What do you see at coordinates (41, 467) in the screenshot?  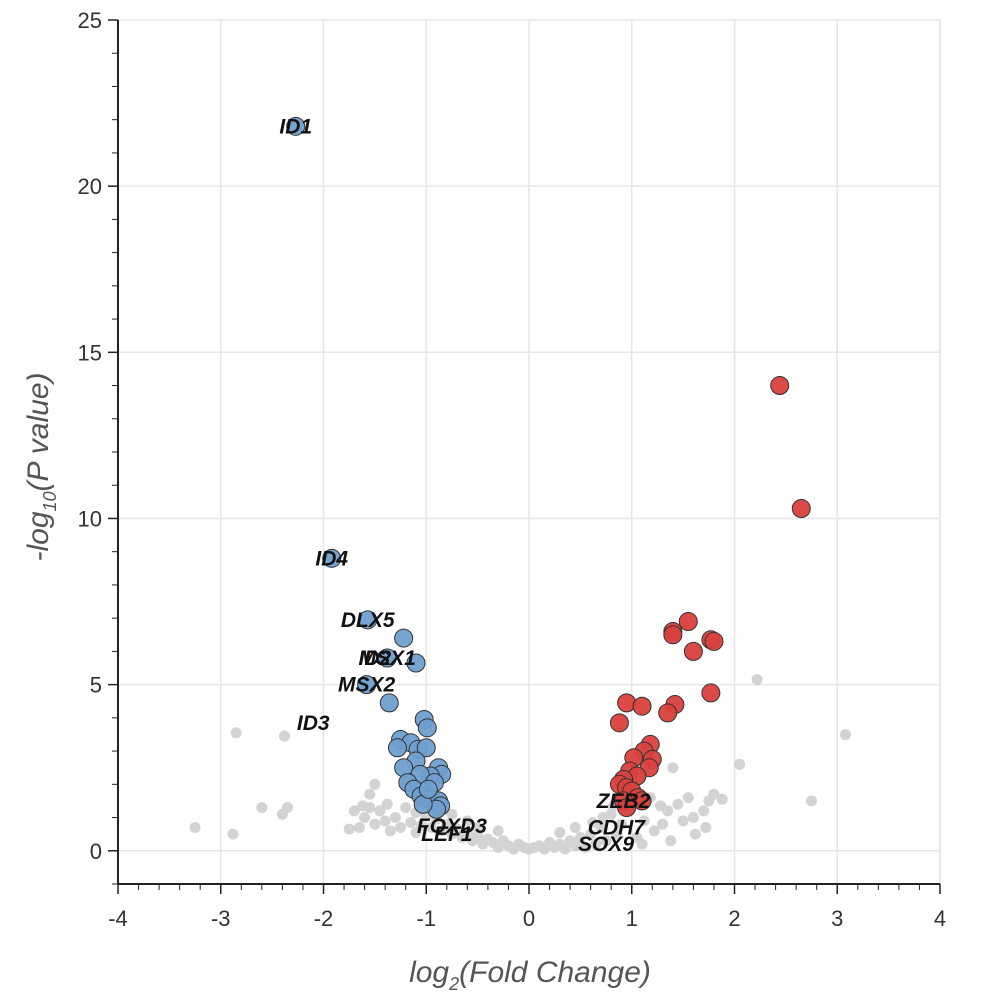 I see `y-axis-title: -log10(P value)` at bounding box center [41, 467].